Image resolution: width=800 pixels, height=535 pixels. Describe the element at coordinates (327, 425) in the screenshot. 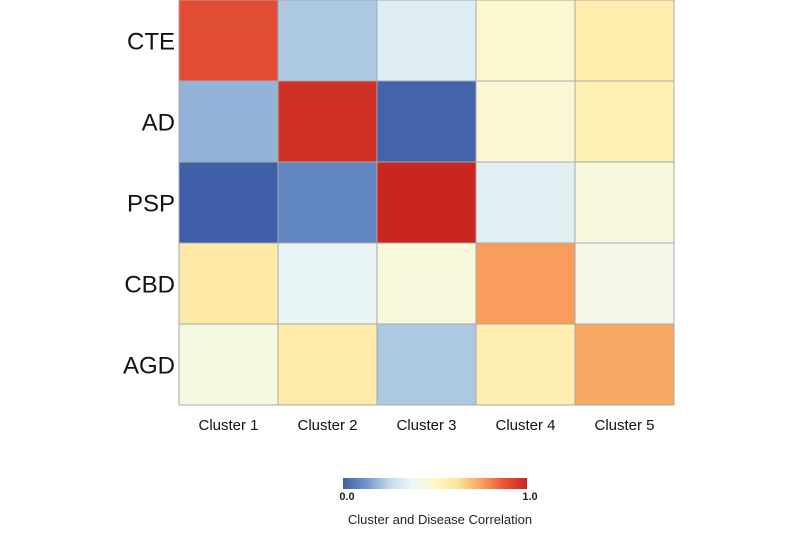

I see `column-label: Cluster 2` at that location.